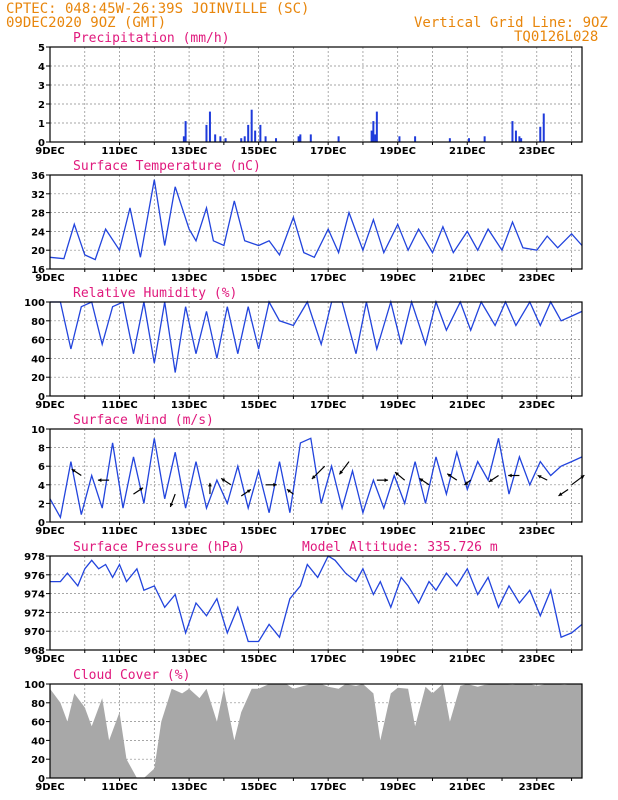 The width and height of the screenshot is (618, 800). Describe the element at coordinates (258, 531) in the screenshot. I see `wind-xtick-label: 15DEC` at that location.